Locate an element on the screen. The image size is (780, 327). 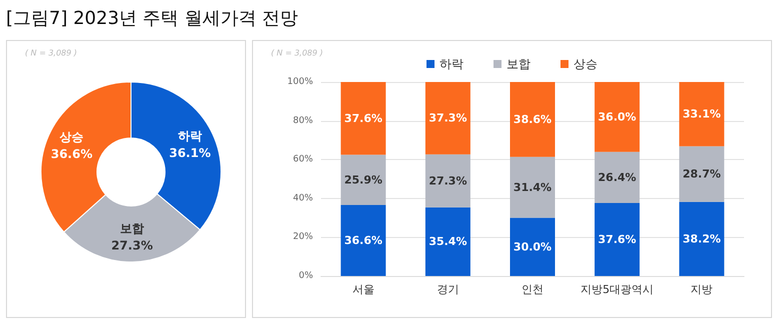
legend-label: 상승 is located at coordinates (586, 64).